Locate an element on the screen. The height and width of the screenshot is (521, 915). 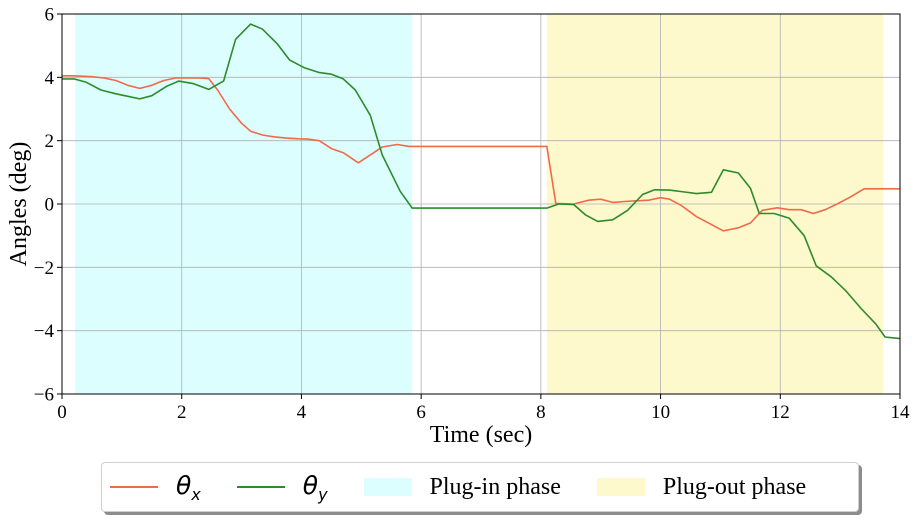
x-axis-ticks: 0 2 4 6 8 10 12 14 is located at coordinates (483, 408).